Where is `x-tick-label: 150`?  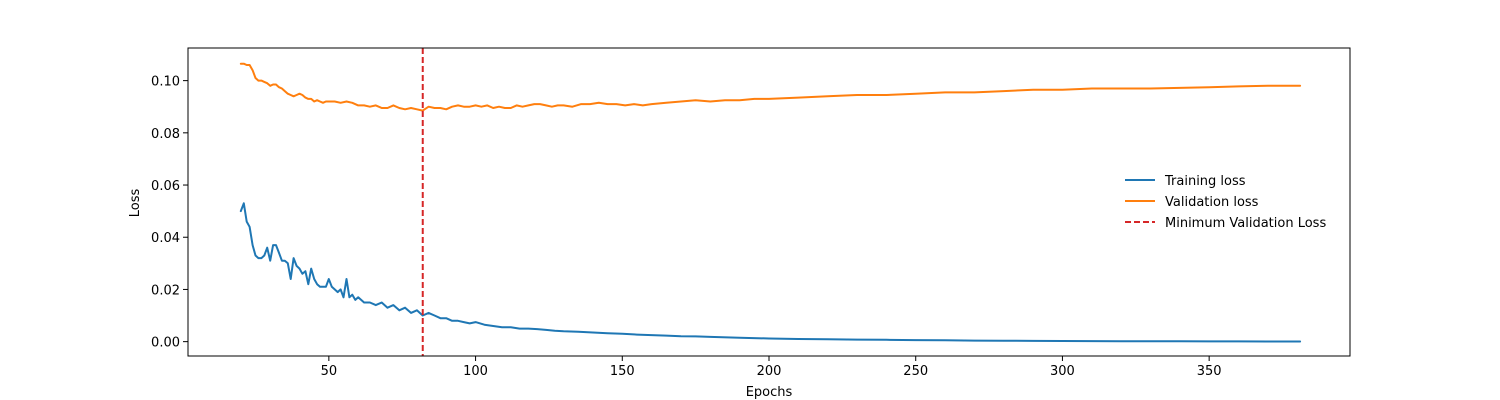 x-tick-label: 150 is located at coordinates (622, 371).